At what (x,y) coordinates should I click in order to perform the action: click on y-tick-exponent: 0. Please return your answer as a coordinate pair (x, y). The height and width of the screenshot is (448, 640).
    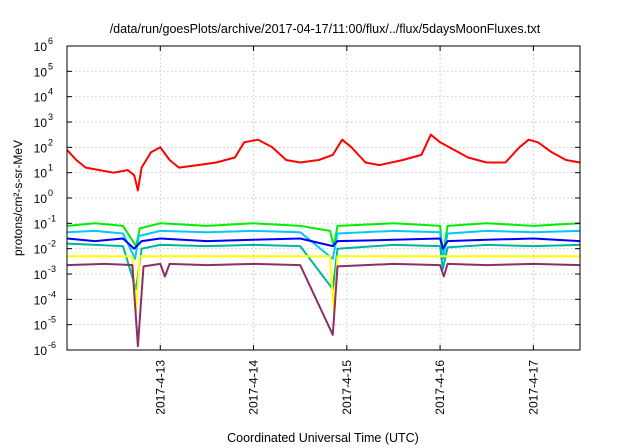
    Looking at the image, I should click on (50, 193).